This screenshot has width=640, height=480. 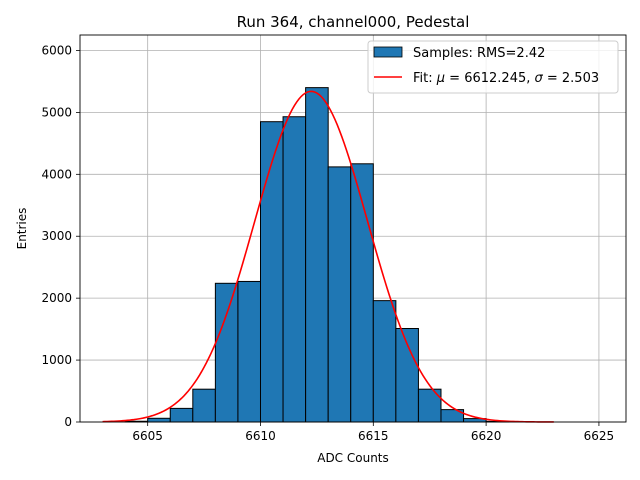 I want to click on x-axis-ticks: 6605 6610 6615 6620 6625, so click(x=373, y=432).